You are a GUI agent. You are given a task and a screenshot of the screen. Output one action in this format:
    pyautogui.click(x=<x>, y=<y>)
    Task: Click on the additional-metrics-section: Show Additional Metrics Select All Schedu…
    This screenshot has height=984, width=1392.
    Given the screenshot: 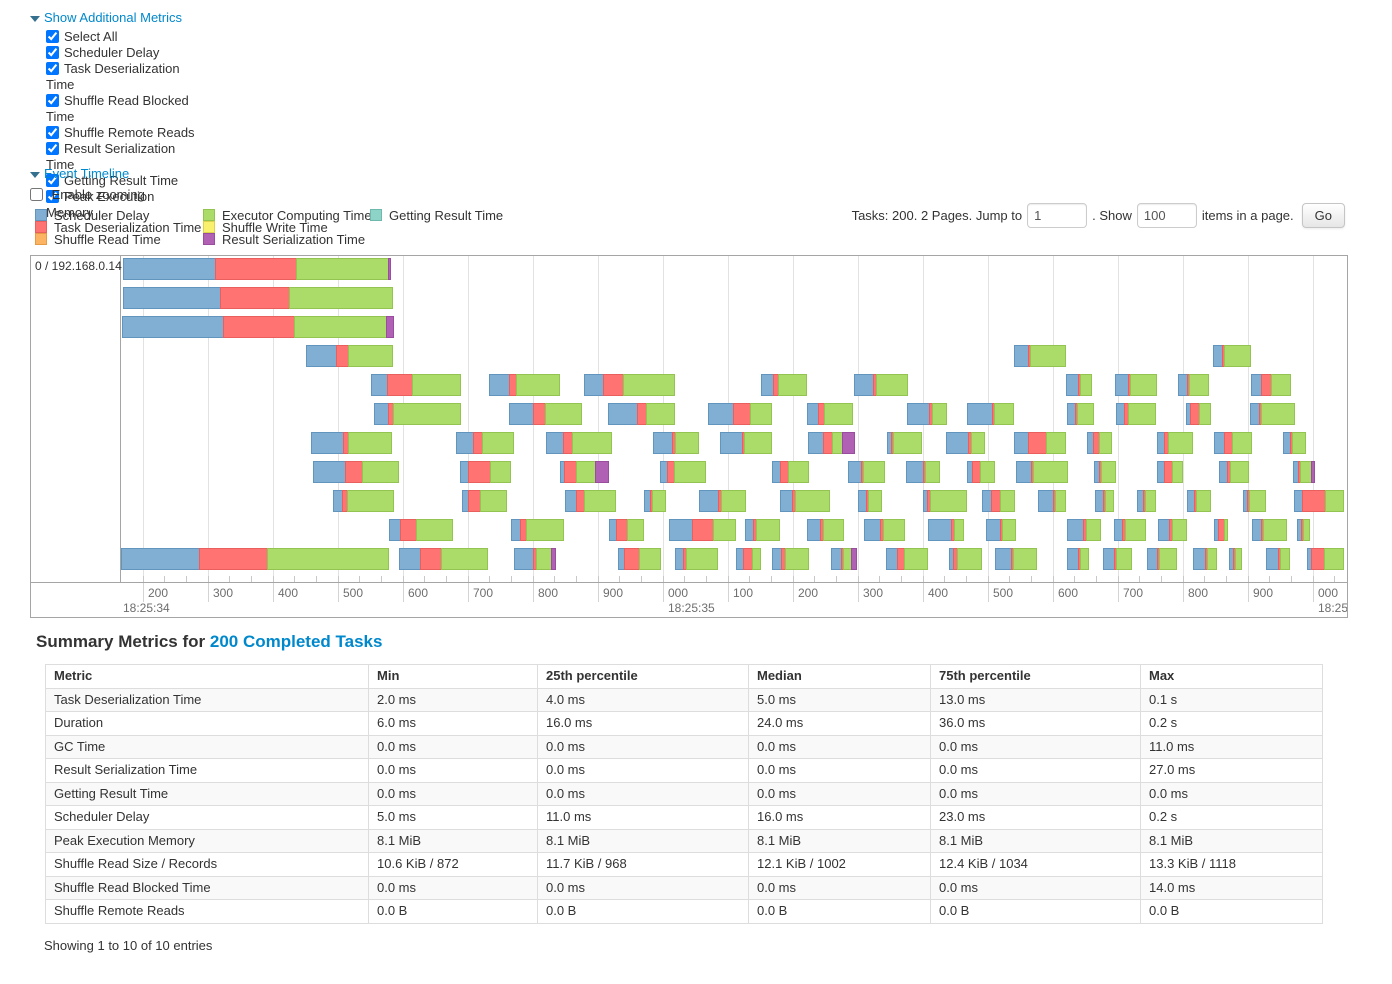 What is the action you would take?
    pyautogui.click(x=113, y=115)
    